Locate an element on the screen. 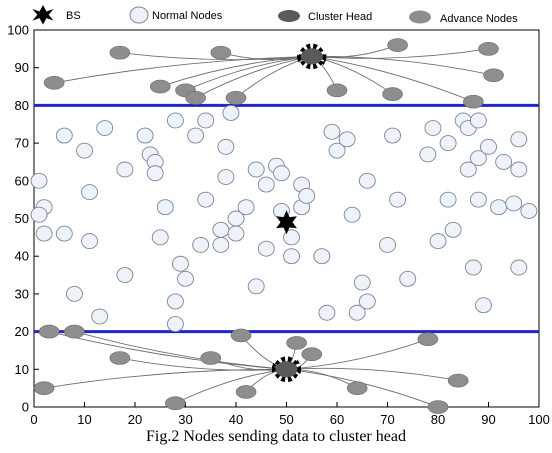 This screenshot has width=552, height=453. cluster-head is located at coordinates (286, 369).